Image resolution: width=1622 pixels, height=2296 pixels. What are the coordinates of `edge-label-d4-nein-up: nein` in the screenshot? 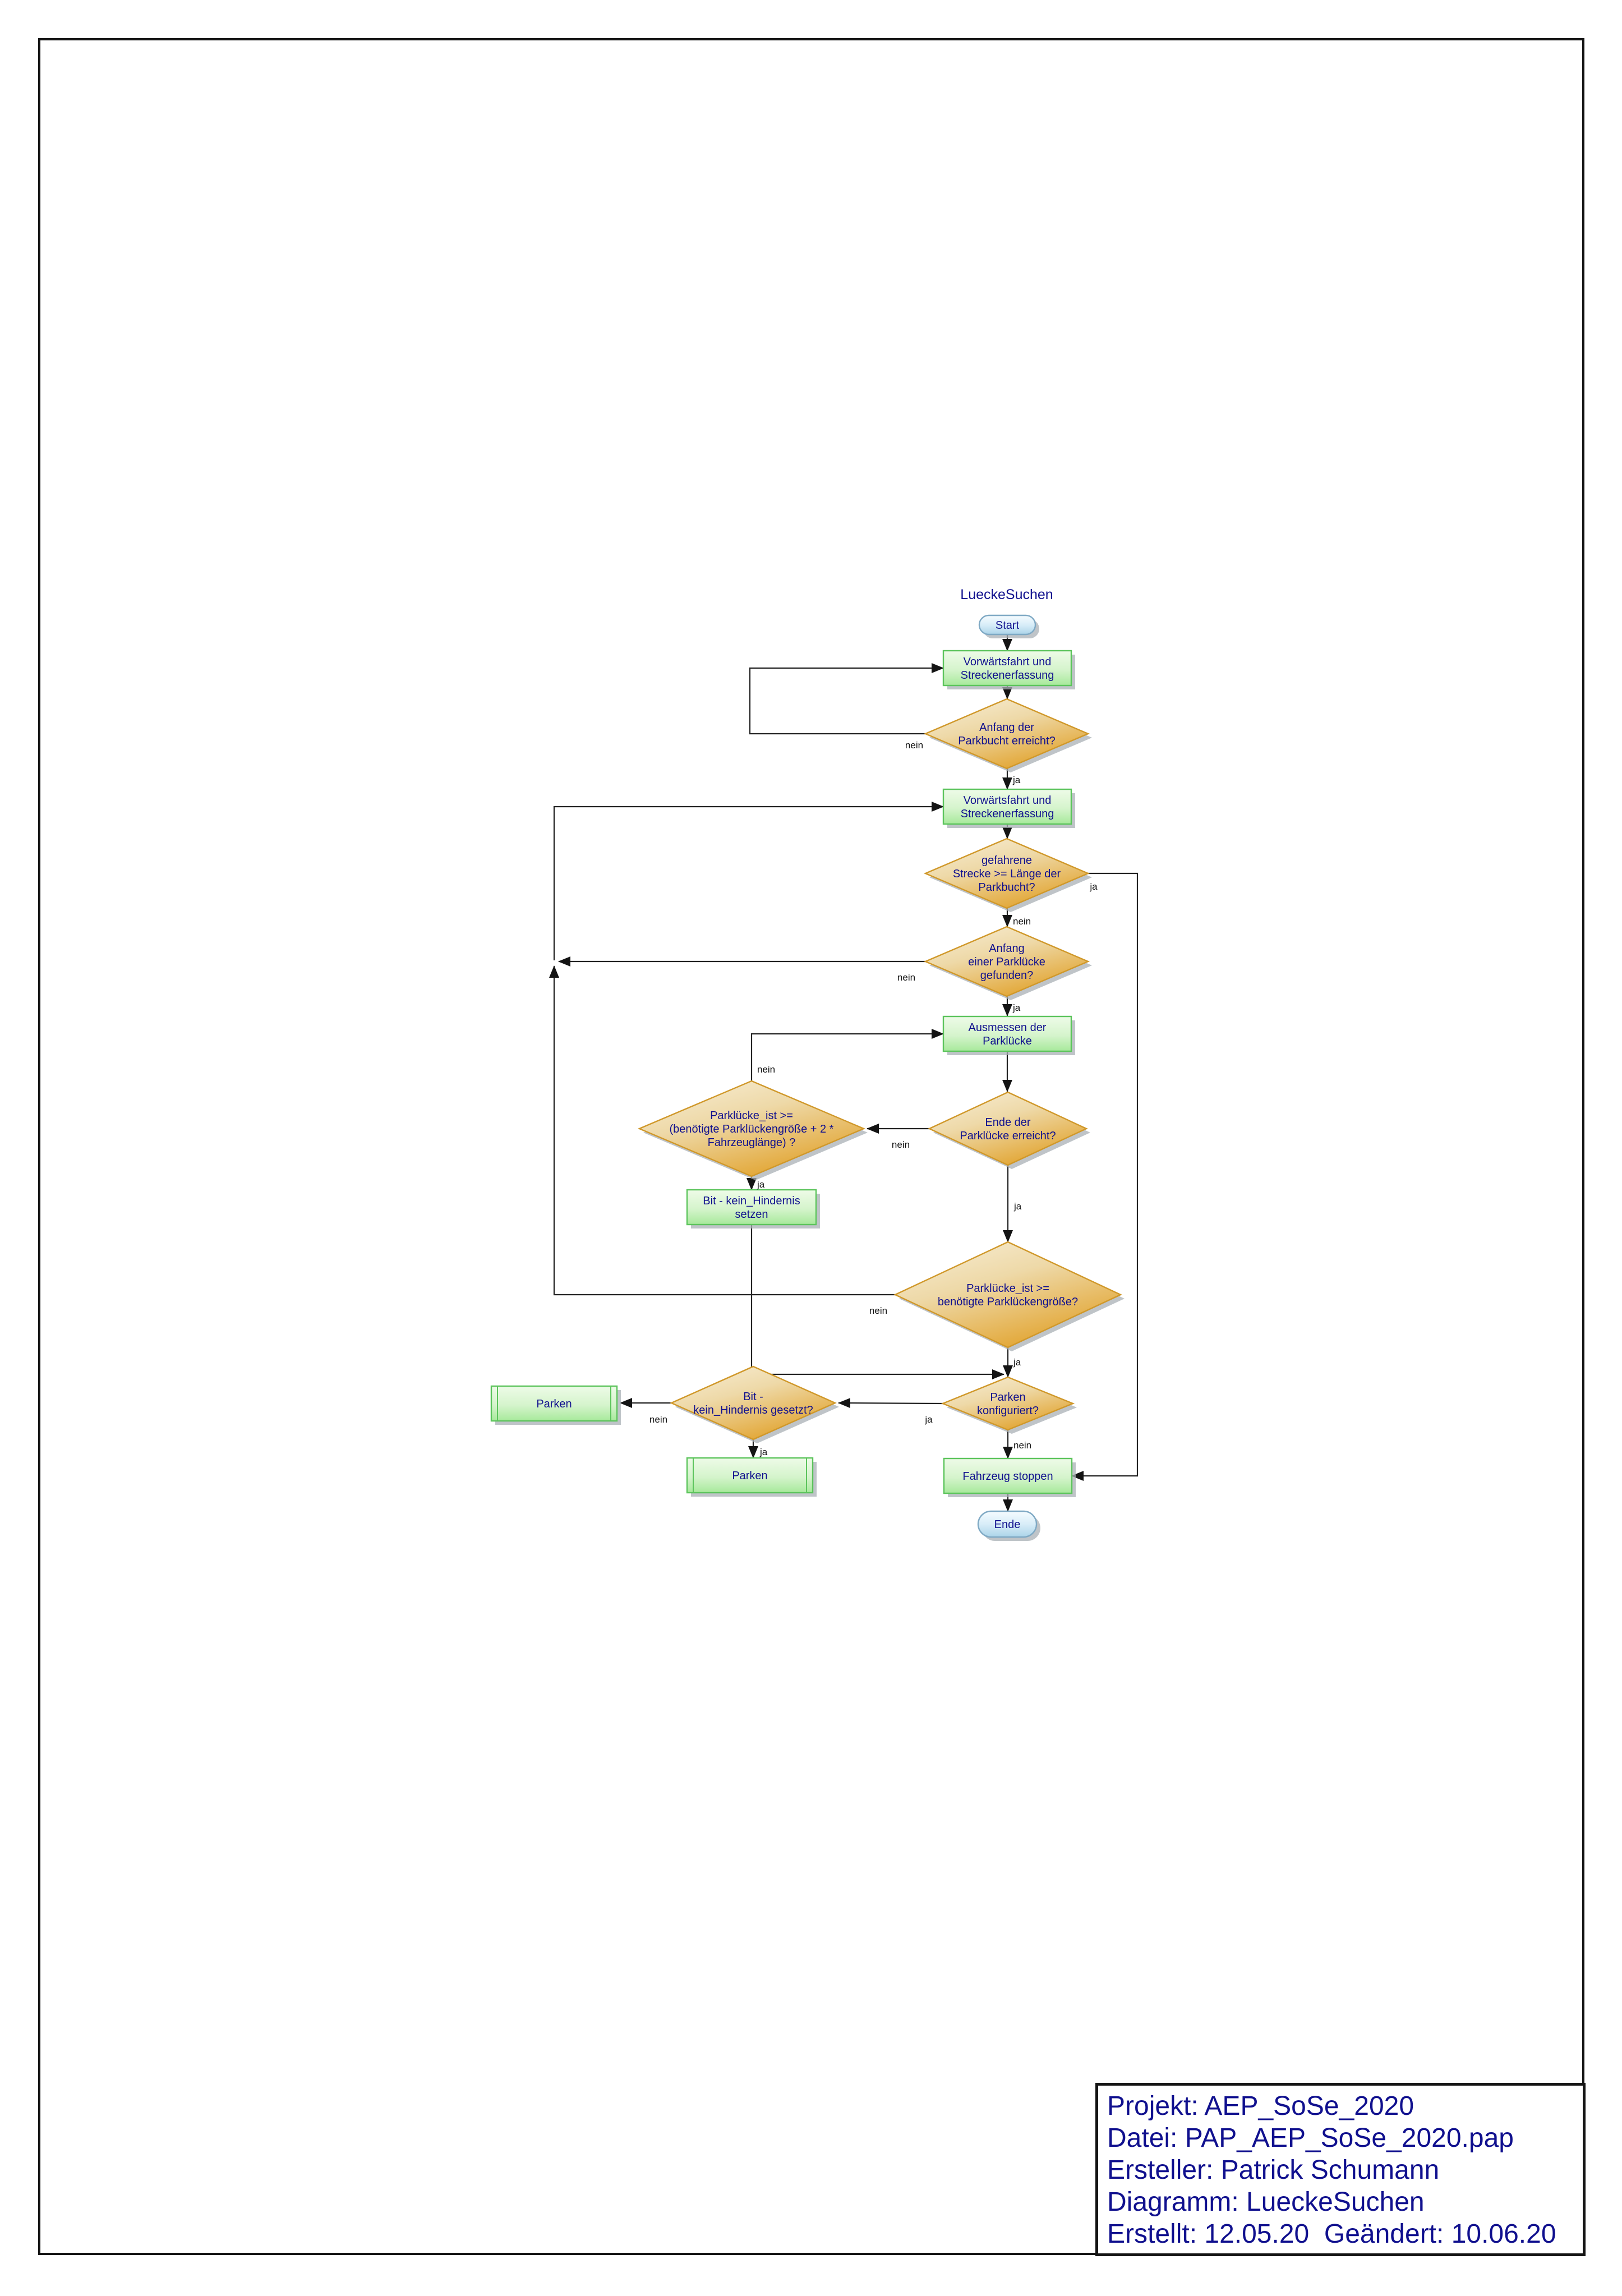 It's located at (766, 1069).